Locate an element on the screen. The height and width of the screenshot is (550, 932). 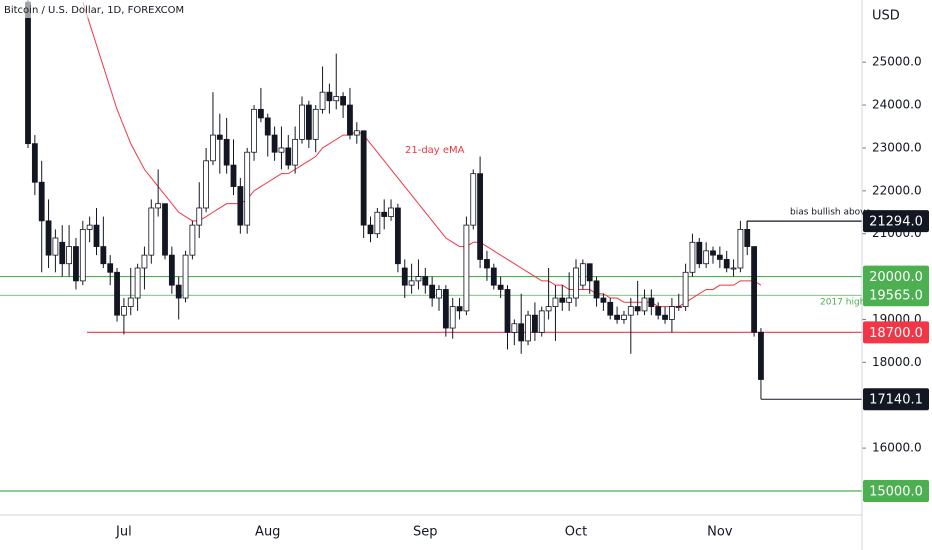
y-tick-label: 24000.0 is located at coordinates (897, 105).